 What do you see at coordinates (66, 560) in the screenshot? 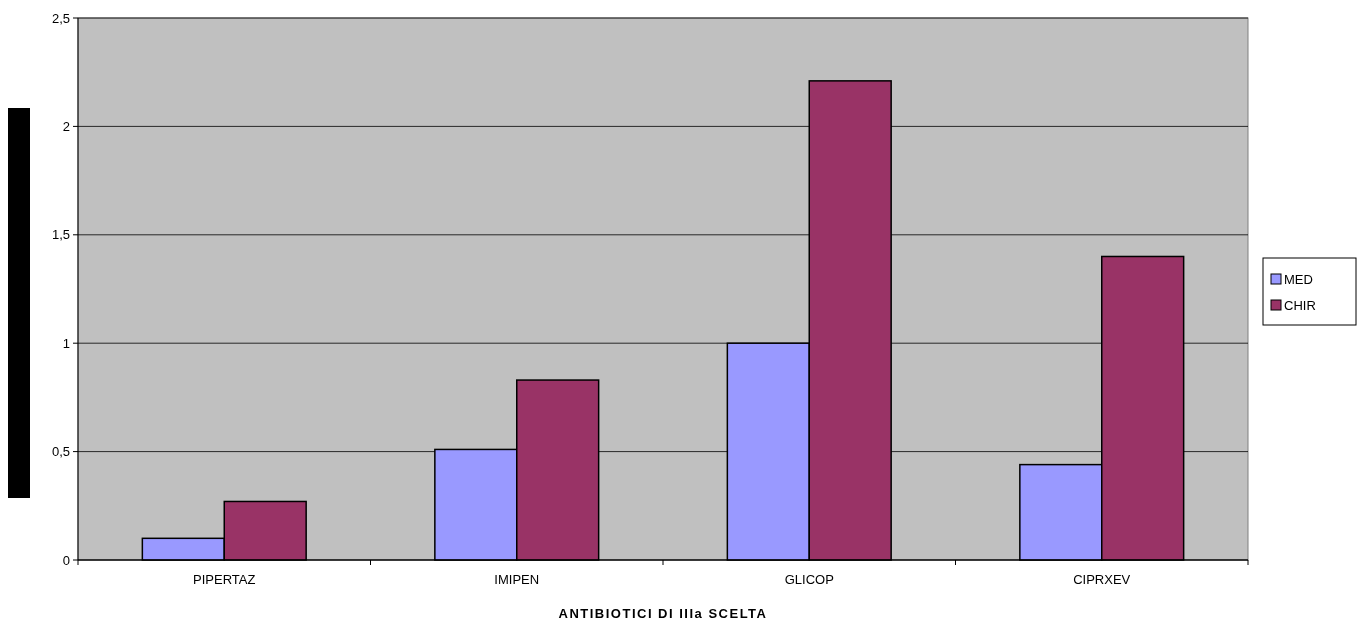
I see `y-tick-label: 0` at bounding box center [66, 560].